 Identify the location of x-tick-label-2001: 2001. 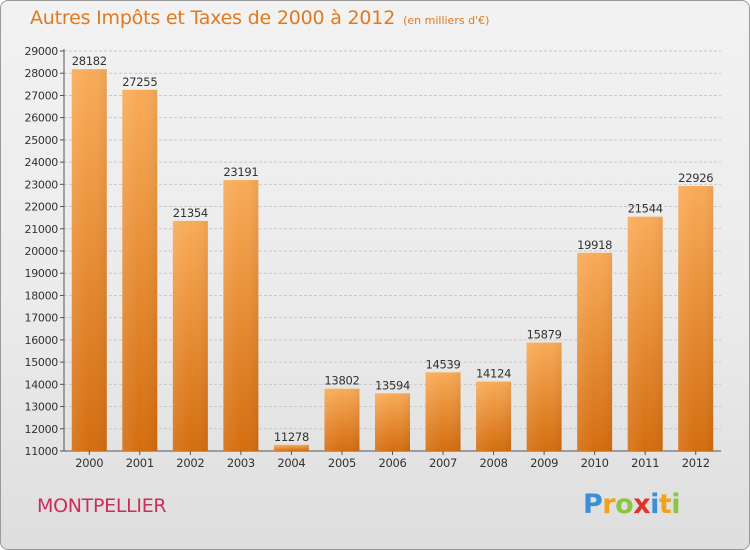
(140, 463).